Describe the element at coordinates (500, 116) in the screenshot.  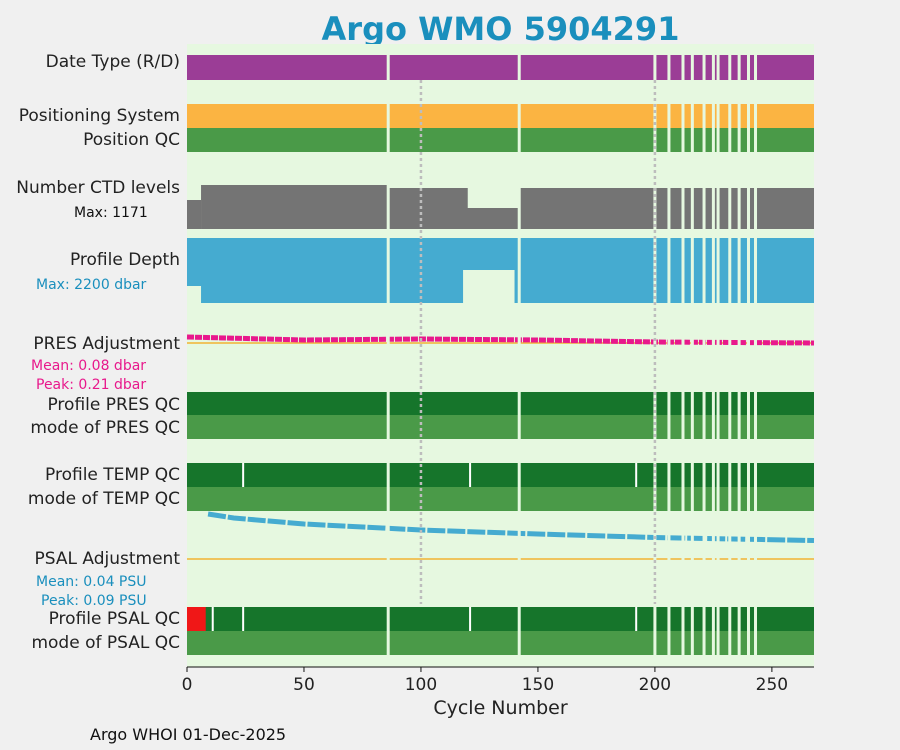
I see `positioning-band` at that location.